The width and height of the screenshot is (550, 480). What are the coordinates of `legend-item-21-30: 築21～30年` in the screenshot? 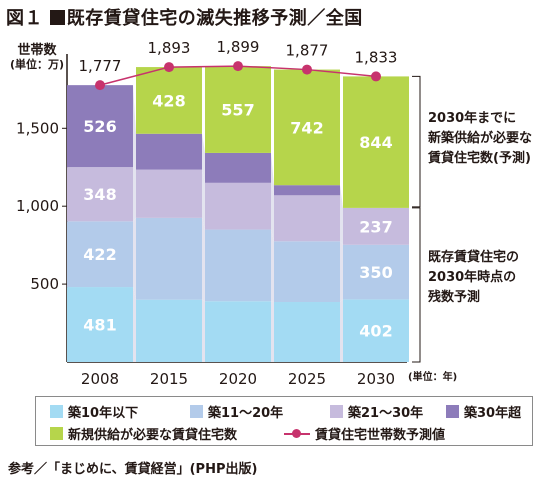 It's located at (376, 411).